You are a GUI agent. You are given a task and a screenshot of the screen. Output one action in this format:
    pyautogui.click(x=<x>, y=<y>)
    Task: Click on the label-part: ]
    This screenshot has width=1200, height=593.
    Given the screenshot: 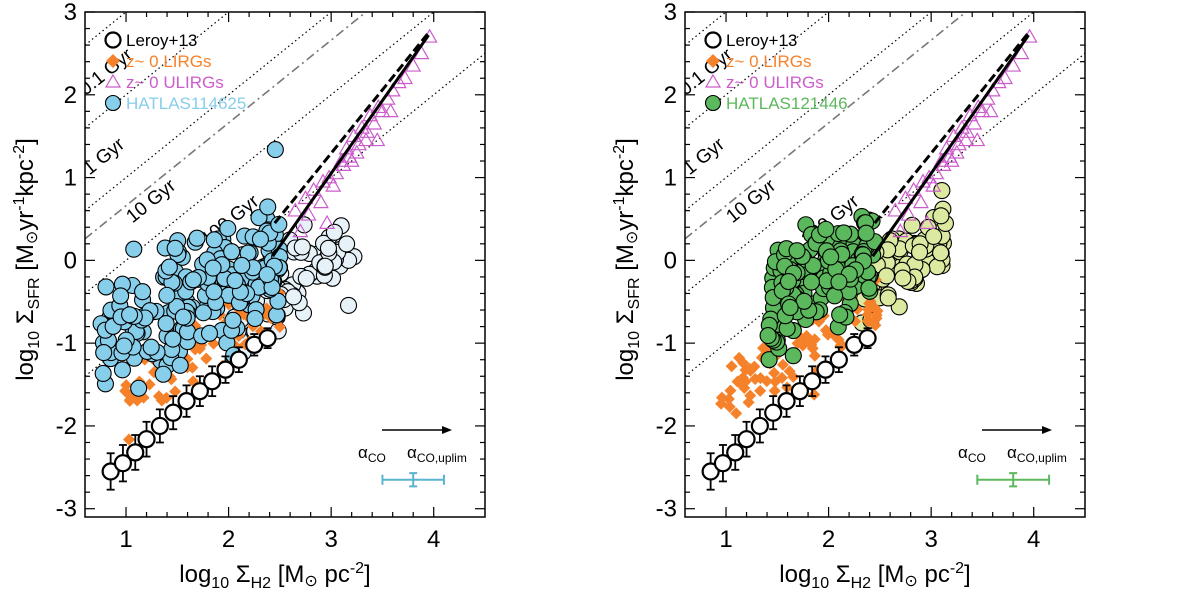 What is the action you would take?
    pyautogui.click(x=367, y=574)
    